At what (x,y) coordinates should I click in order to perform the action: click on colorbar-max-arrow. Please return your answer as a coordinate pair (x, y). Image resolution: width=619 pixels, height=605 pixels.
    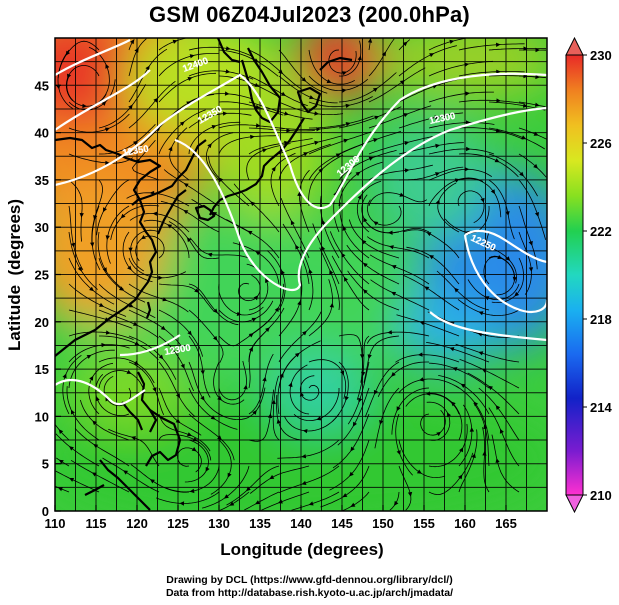
    Looking at the image, I should click on (574, 46).